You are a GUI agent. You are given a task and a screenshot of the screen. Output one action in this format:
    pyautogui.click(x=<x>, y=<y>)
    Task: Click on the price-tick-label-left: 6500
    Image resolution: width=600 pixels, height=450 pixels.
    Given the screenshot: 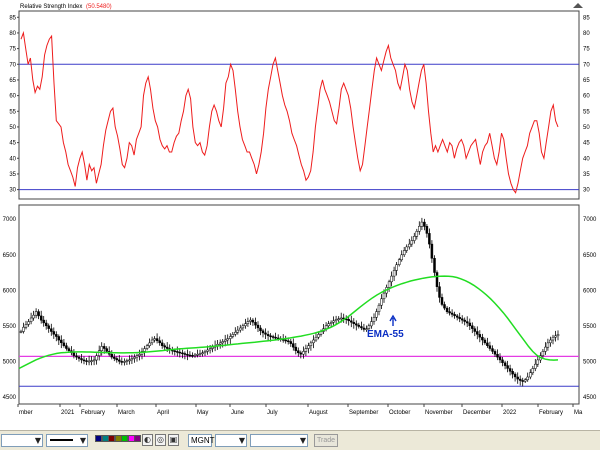 What is the action you would take?
    pyautogui.click(x=10, y=256)
    